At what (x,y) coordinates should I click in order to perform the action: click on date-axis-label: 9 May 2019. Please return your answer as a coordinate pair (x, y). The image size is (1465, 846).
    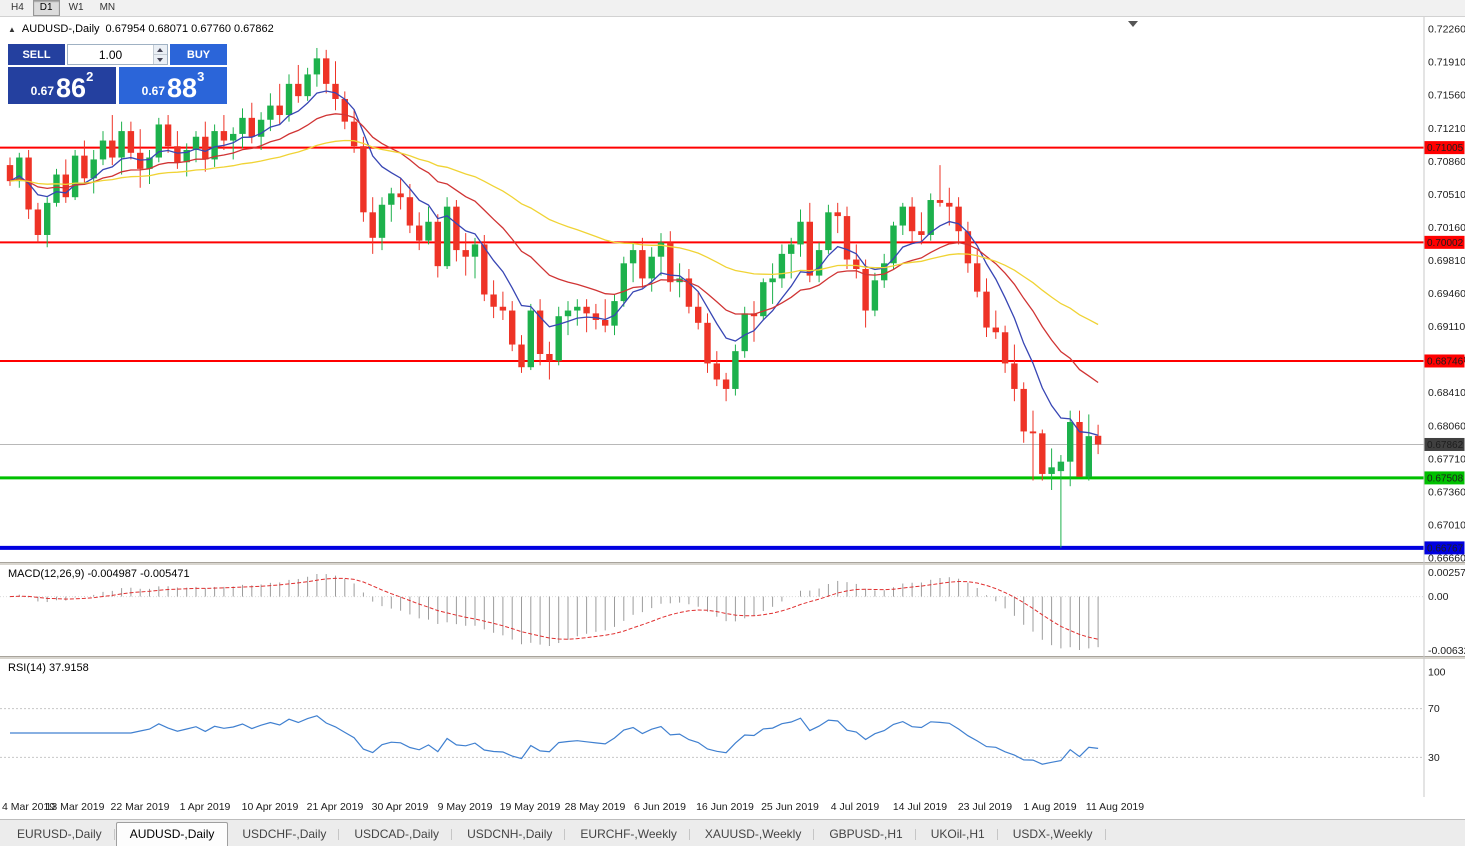
    Looking at the image, I should click on (465, 807).